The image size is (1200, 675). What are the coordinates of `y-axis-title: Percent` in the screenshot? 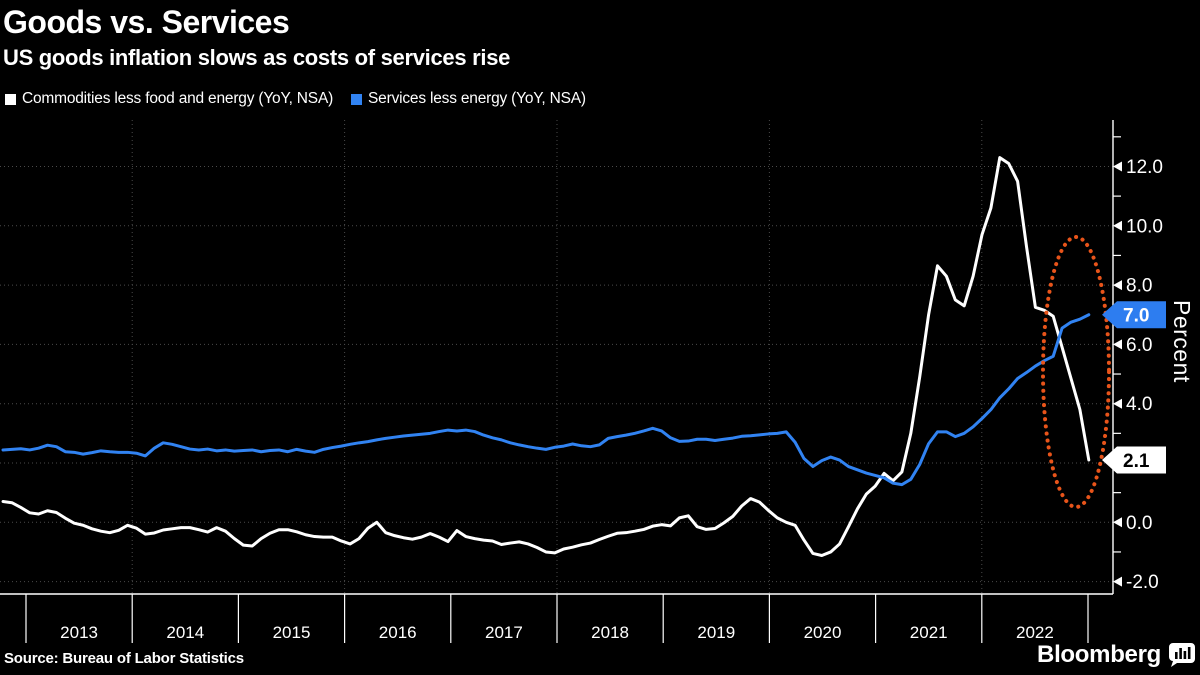 It's located at (1182, 341).